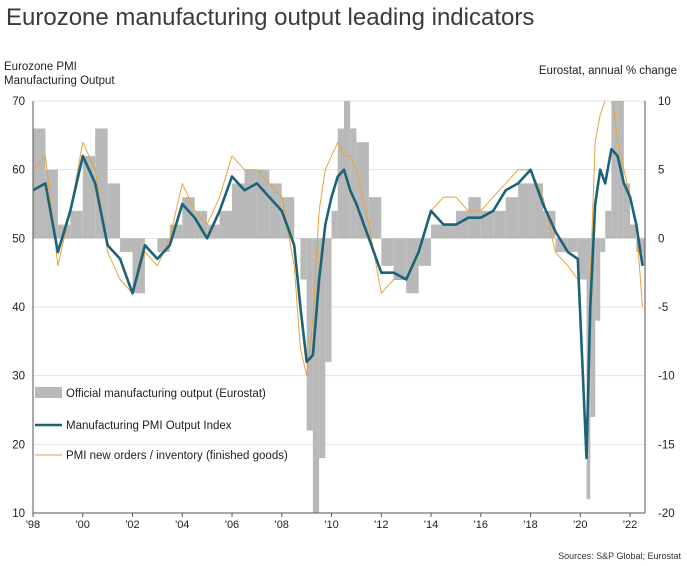  Describe the element at coordinates (331, 525) in the screenshot. I see `x-tick-label: '10` at that location.